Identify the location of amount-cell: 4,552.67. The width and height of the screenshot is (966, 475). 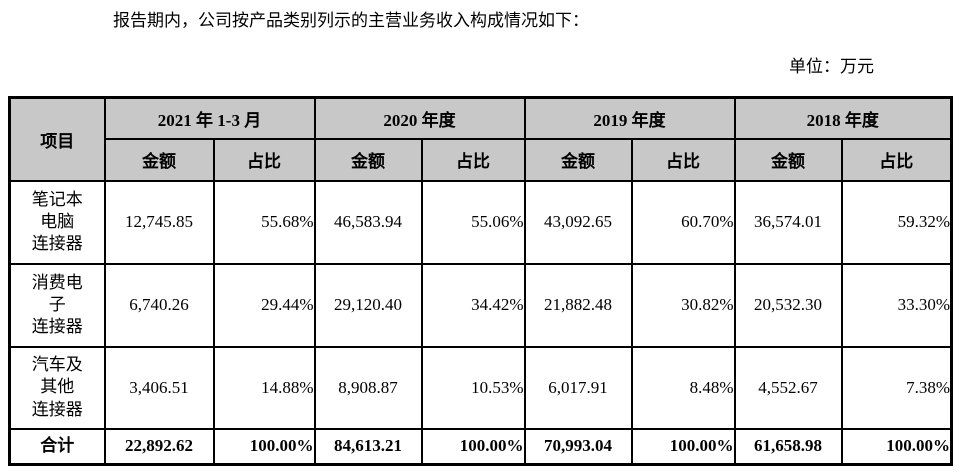
(788, 387).